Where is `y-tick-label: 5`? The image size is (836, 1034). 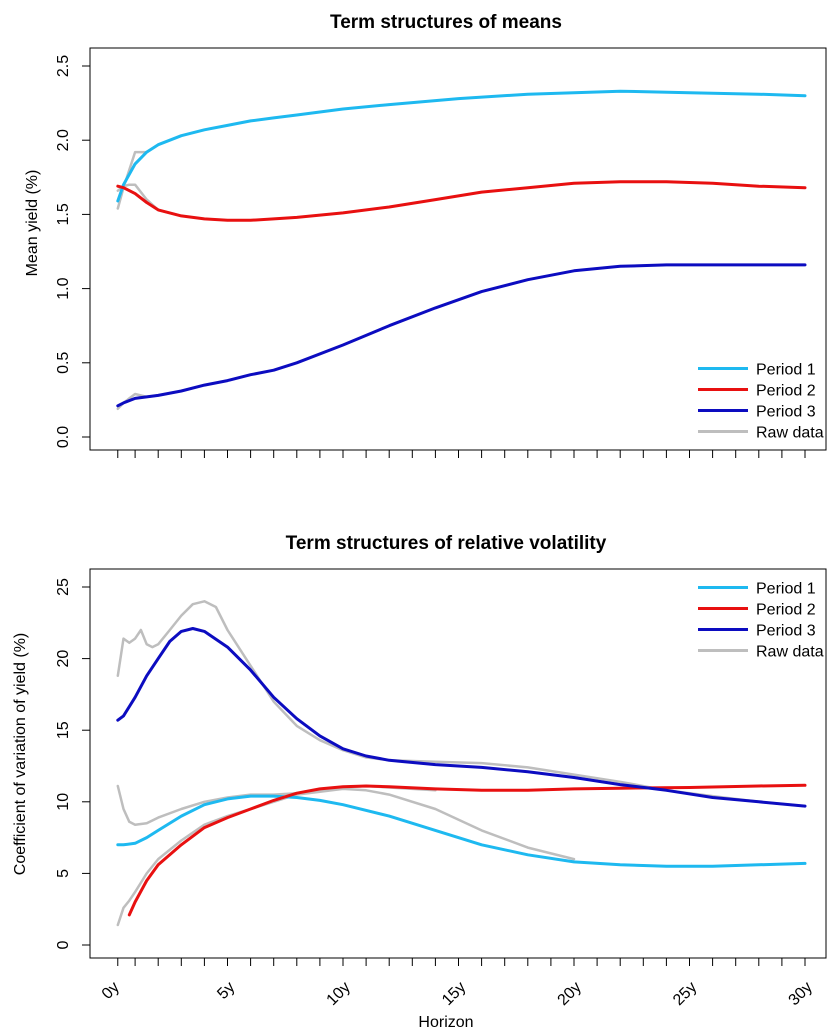 y-tick-label: 5 is located at coordinates (63, 873).